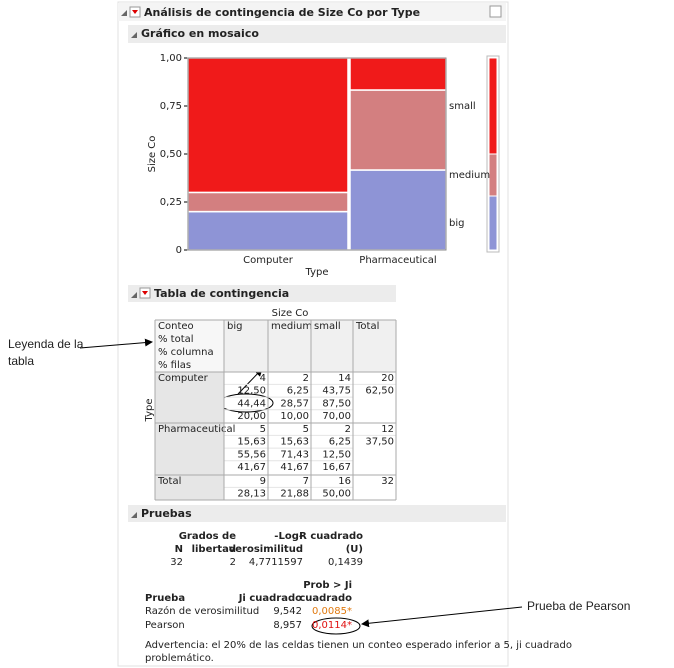  Describe the element at coordinates (263, 378) in the screenshot. I see `cell-value: 4` at that location.